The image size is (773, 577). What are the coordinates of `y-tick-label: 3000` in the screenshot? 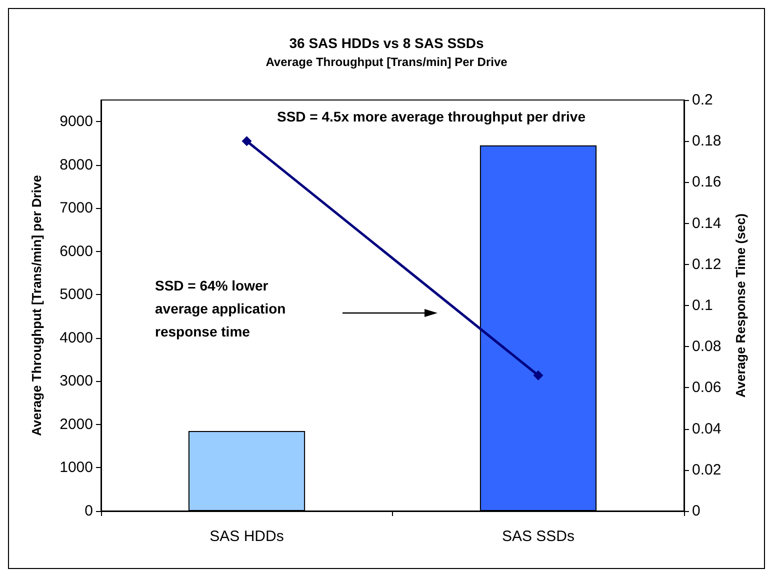 It's located at (76, 381).